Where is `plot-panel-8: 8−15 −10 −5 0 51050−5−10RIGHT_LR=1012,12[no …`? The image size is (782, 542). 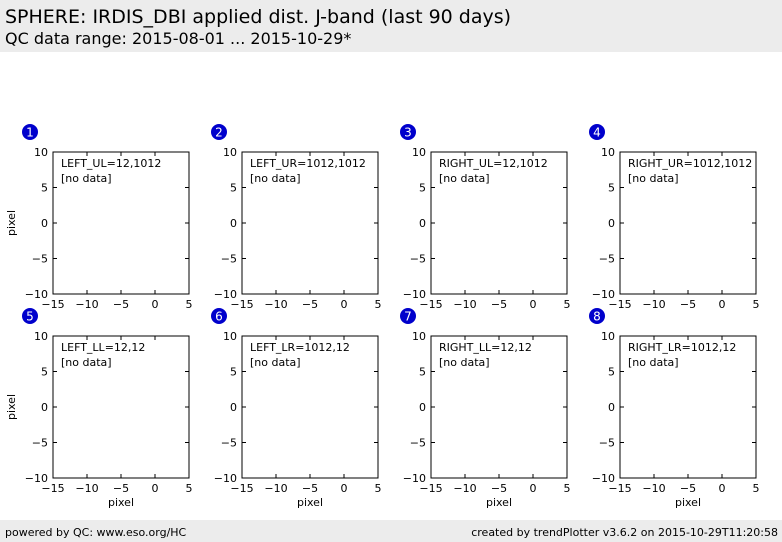
plot-panel-8: 8−15 −10 −5 0 51050−5−10RIGHT_LR=1012,12[no … is located at coordinates (674, 408).